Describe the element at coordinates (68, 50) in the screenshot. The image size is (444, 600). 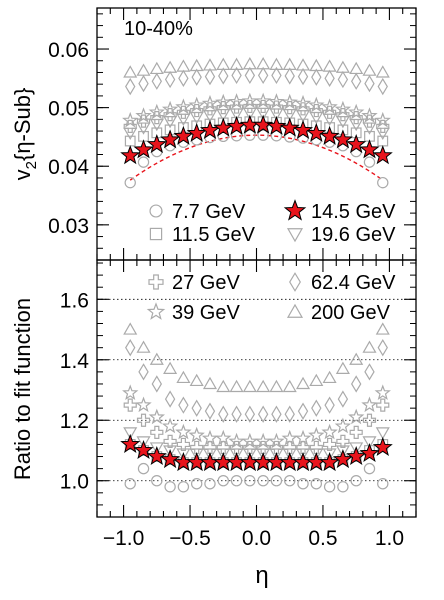
I see `y-tick-label: 0.06` at that location.